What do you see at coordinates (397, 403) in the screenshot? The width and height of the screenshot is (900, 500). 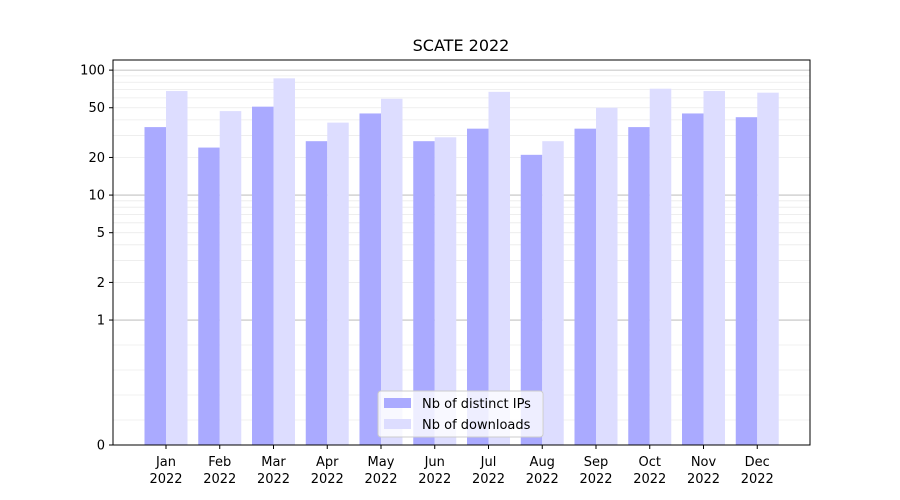 I see `legend-swatch-distinct-ips` at bounding box center [397, 403].